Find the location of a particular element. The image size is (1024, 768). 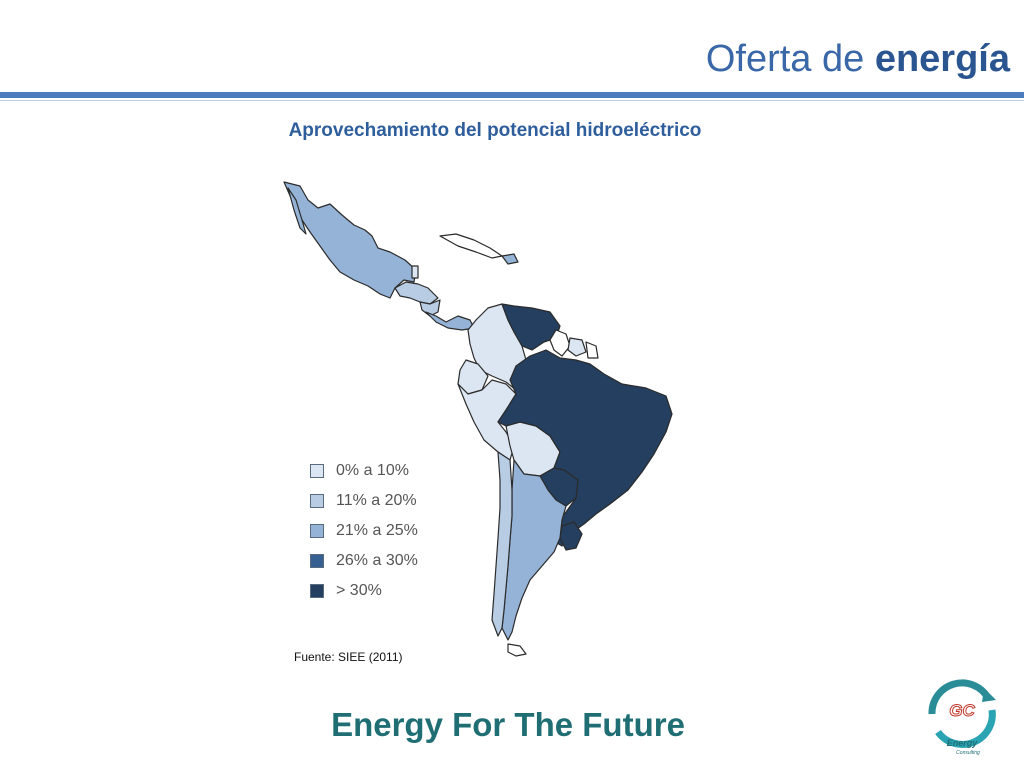

central-america-mid-region is located at coordinates (430, 308).